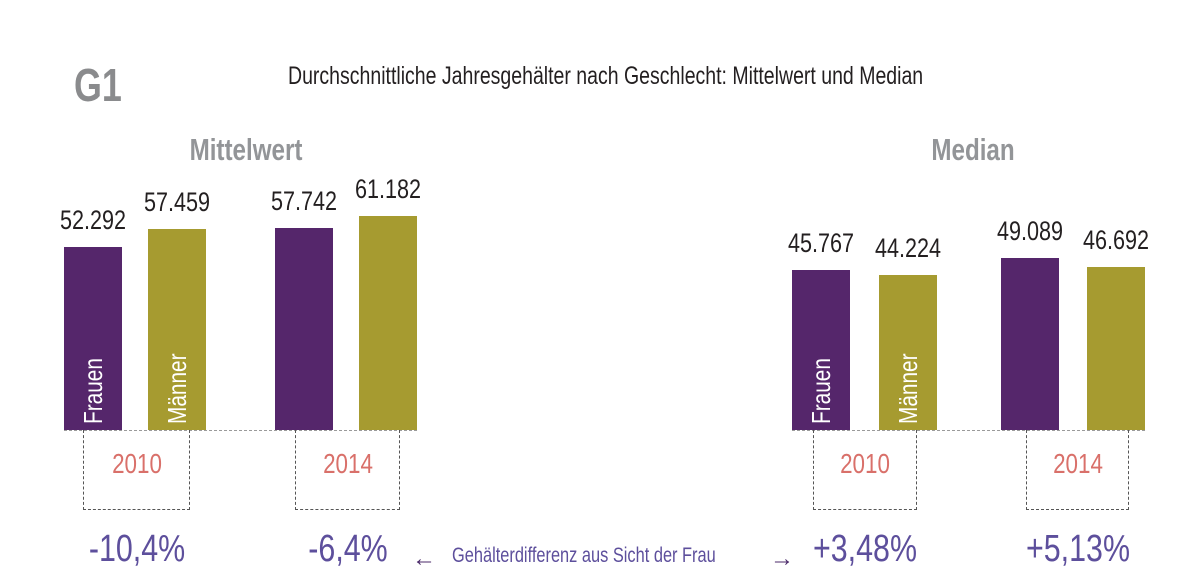 This screenshot has width=1200, height=580. I want to click on difference-note-text: Gehälterdifferenz aus Sicht der Frau, so click(584, 555).